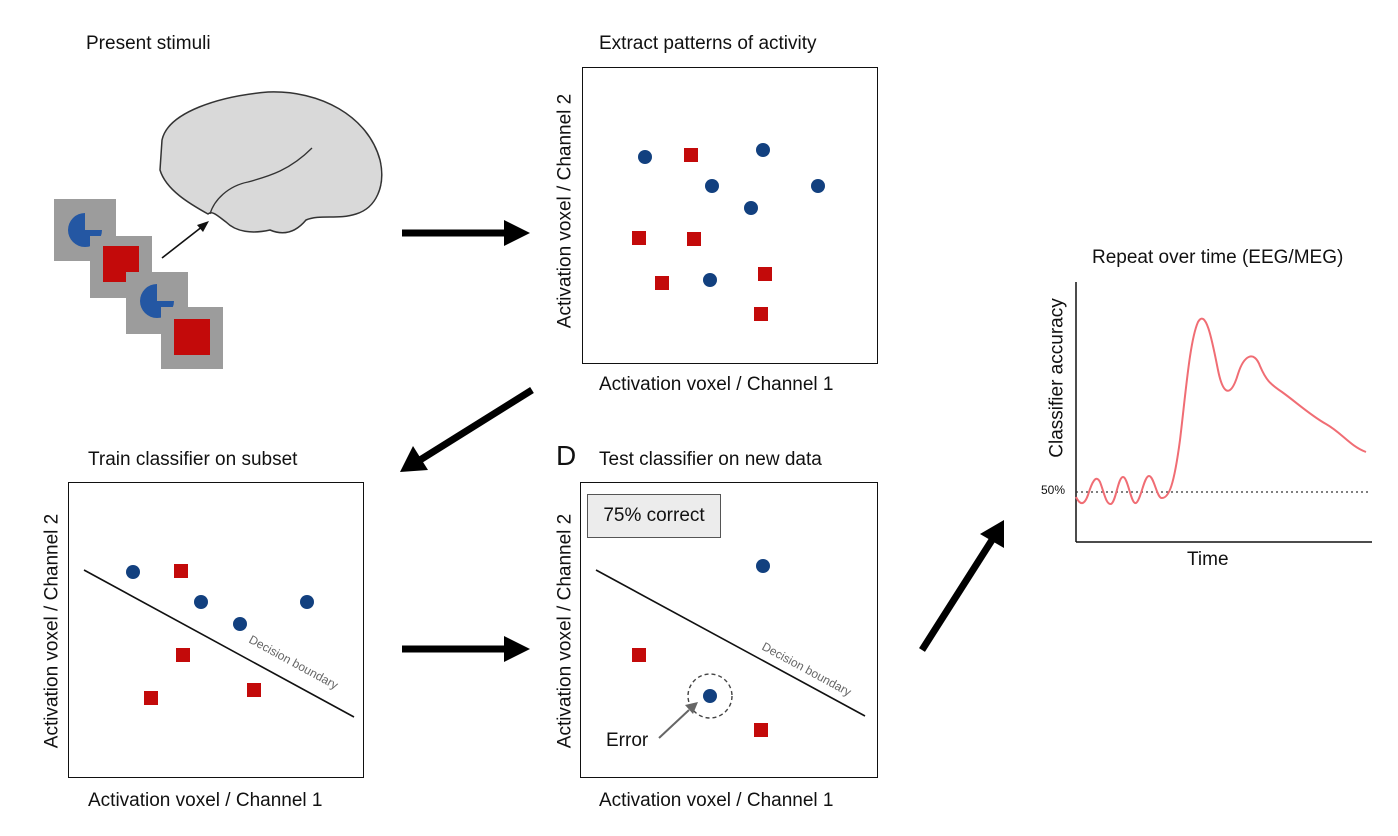  I want to click on error-arrow, so click(674, 724).